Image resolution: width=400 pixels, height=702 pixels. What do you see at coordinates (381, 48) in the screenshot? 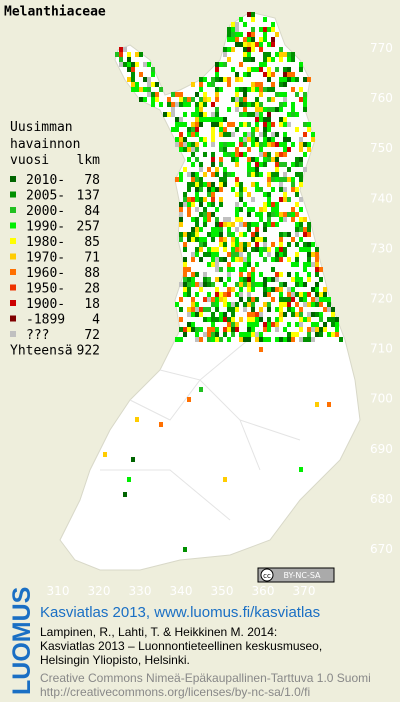
I see `y-tick-label: 770` at bounding box center [381, 48].